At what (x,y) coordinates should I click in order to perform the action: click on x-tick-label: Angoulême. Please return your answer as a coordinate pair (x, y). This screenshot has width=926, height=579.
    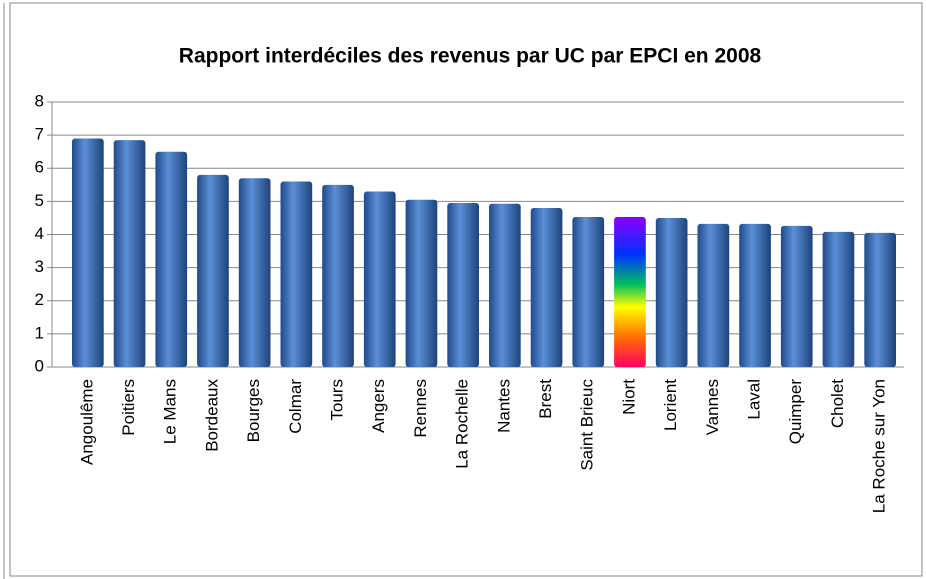
    Looking at the image, I should click on (86, 422).